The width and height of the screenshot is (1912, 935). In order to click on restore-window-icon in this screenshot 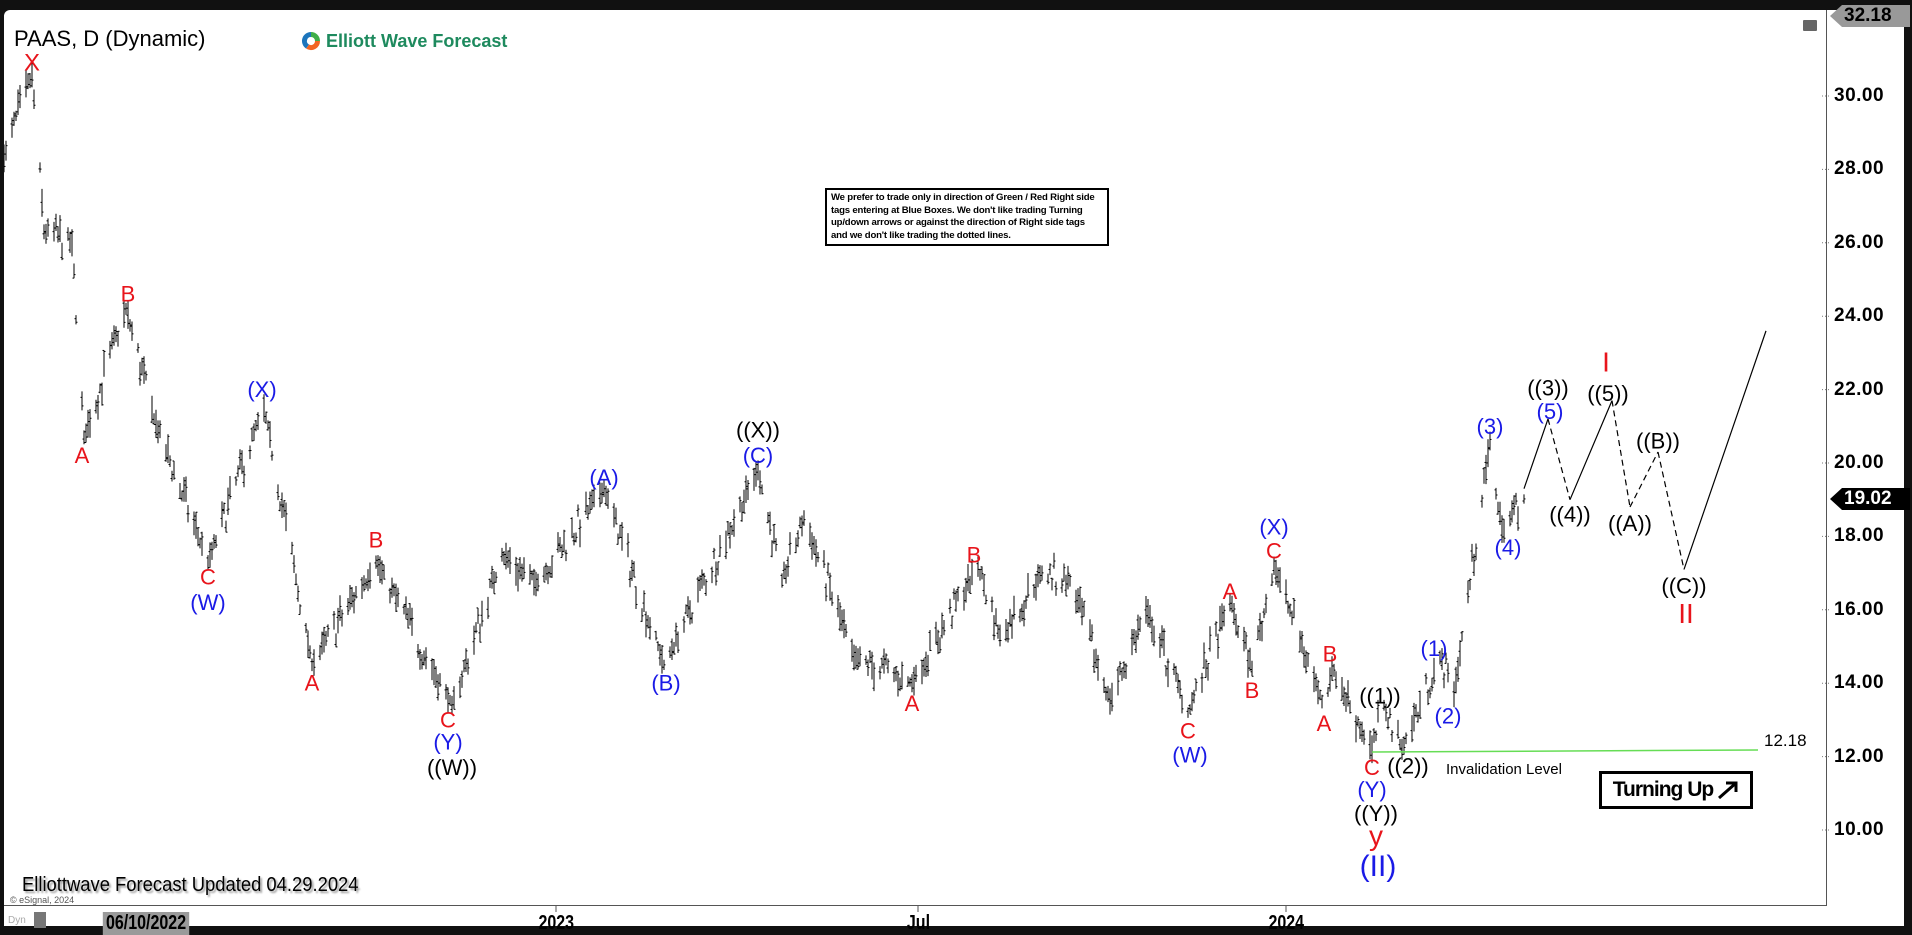, I will do `click(1810, 25)`.